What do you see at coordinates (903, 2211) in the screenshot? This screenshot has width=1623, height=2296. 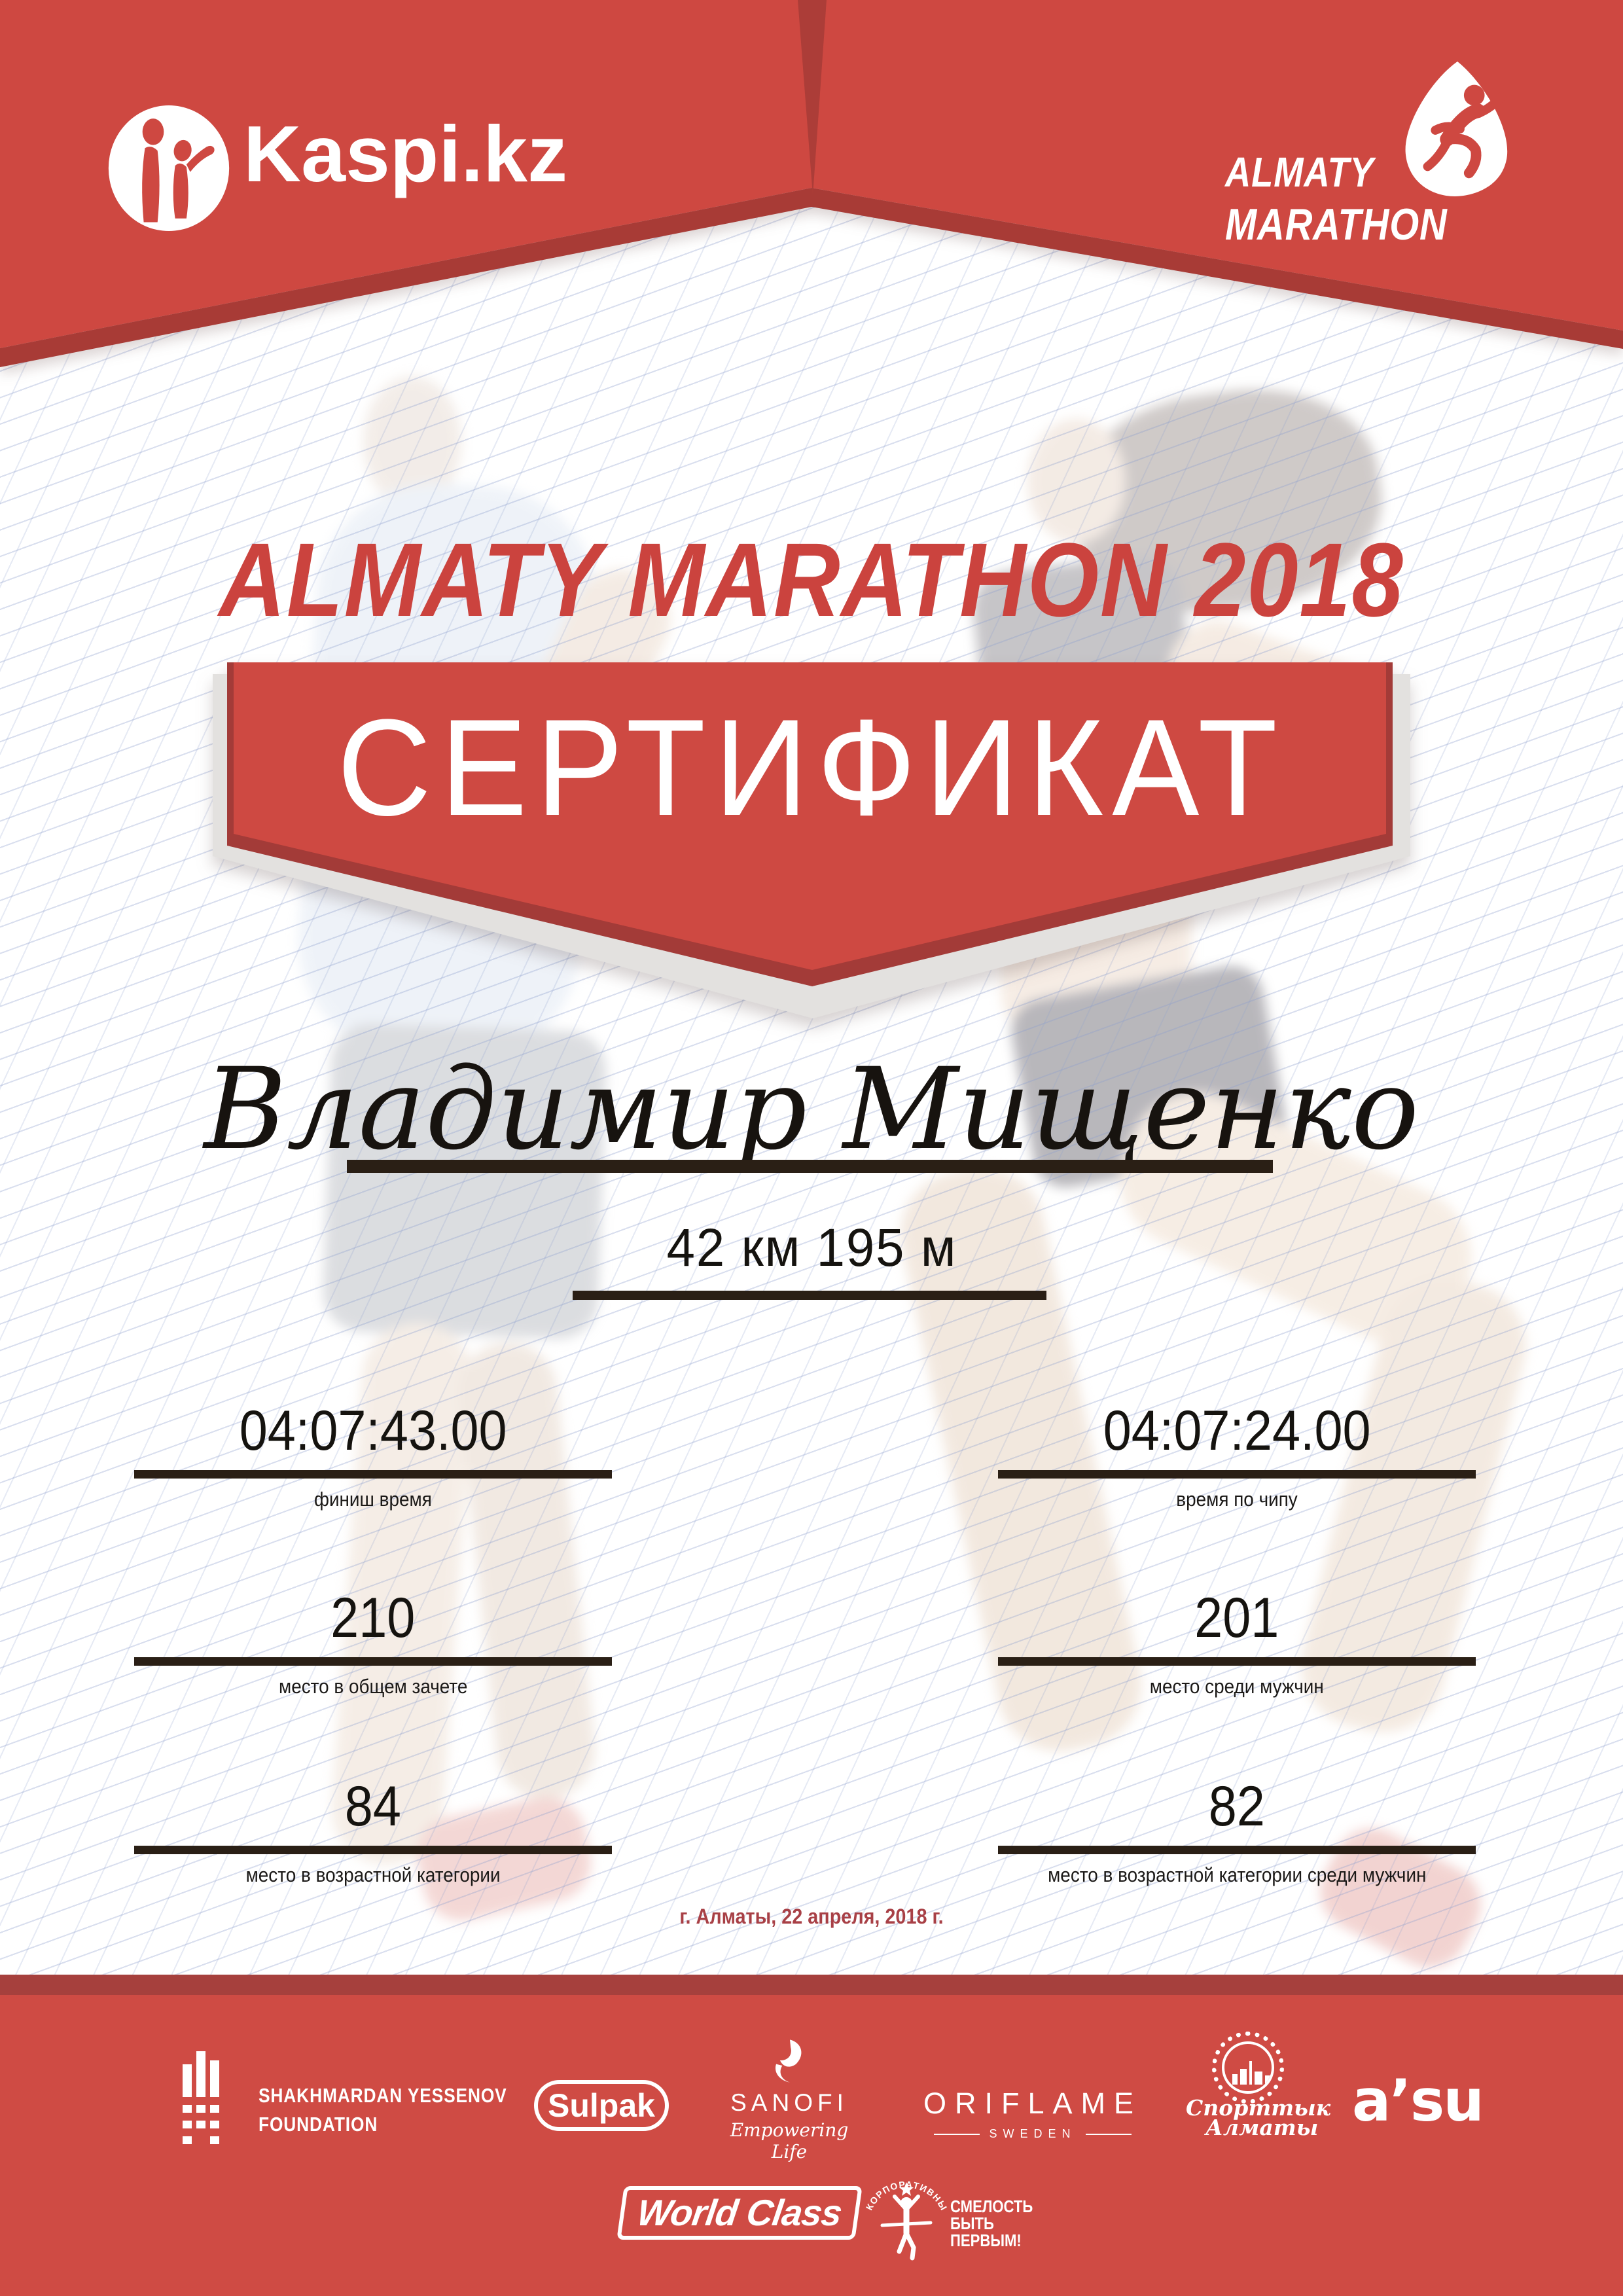 I see `fund-runner-icon: КОРПОРАТИВНЫЙ ФОНД` at bounding box center [903, 2211].